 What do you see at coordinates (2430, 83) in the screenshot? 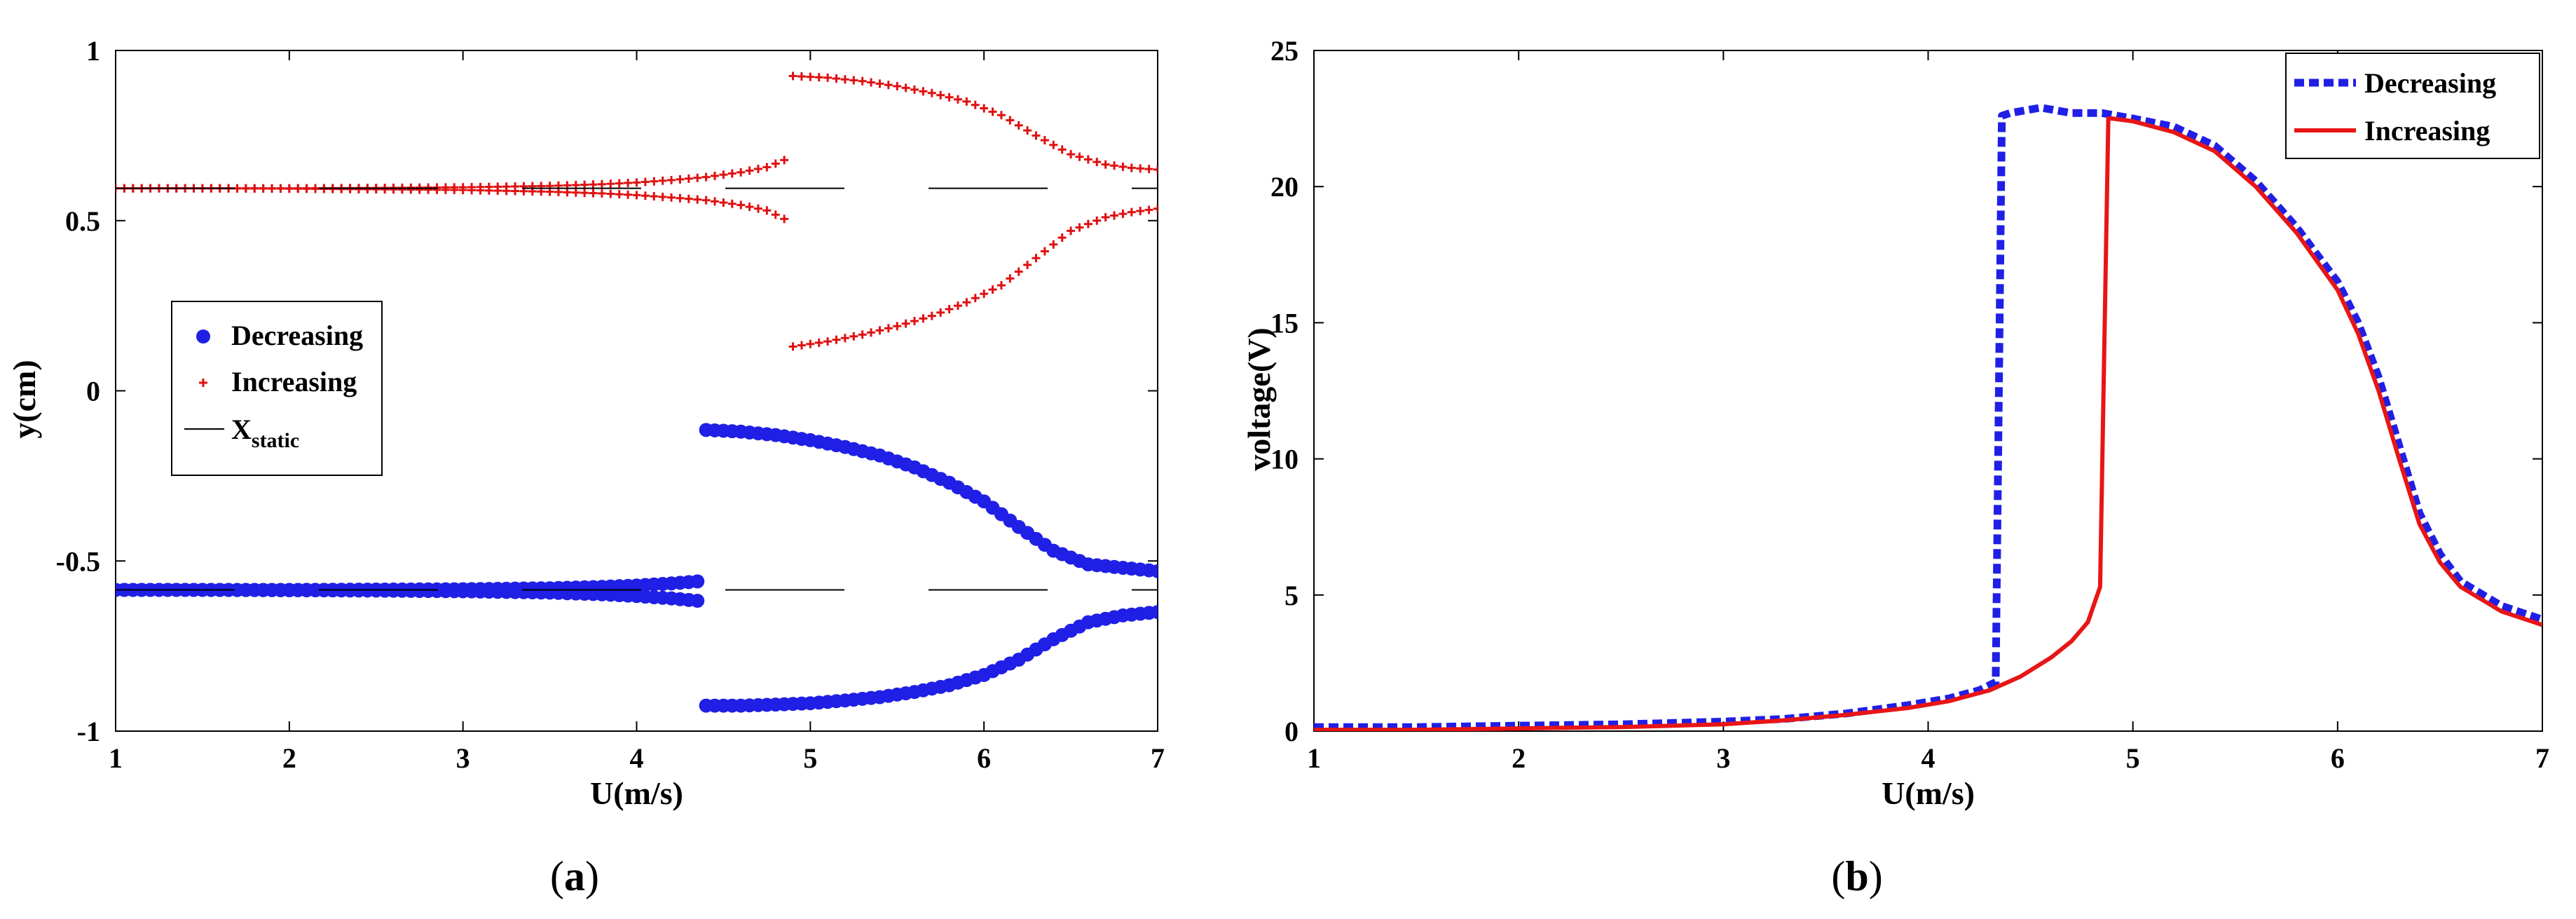
I see `legend-label-decreasing: Decreasing` at bounding box center [2430, 83].